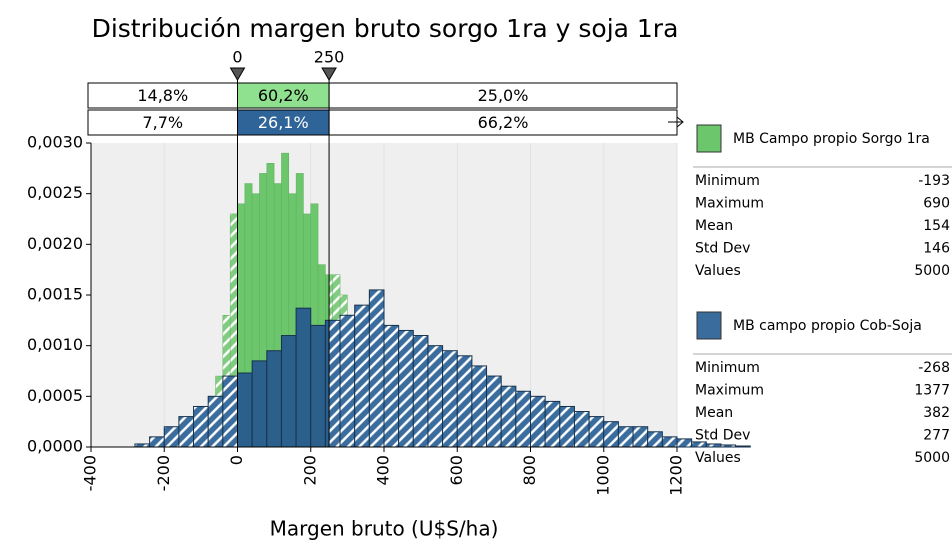  I want to click on x-tick-label: 600, so click(456, 470).